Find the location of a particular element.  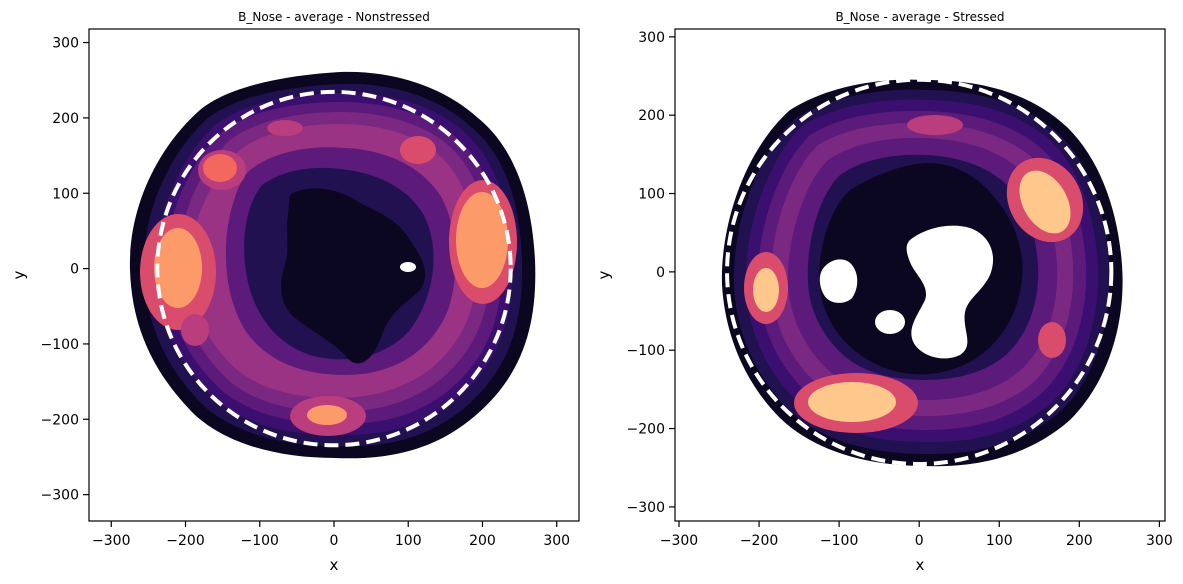

hotspot-topright is located at coordinates (418, 150).